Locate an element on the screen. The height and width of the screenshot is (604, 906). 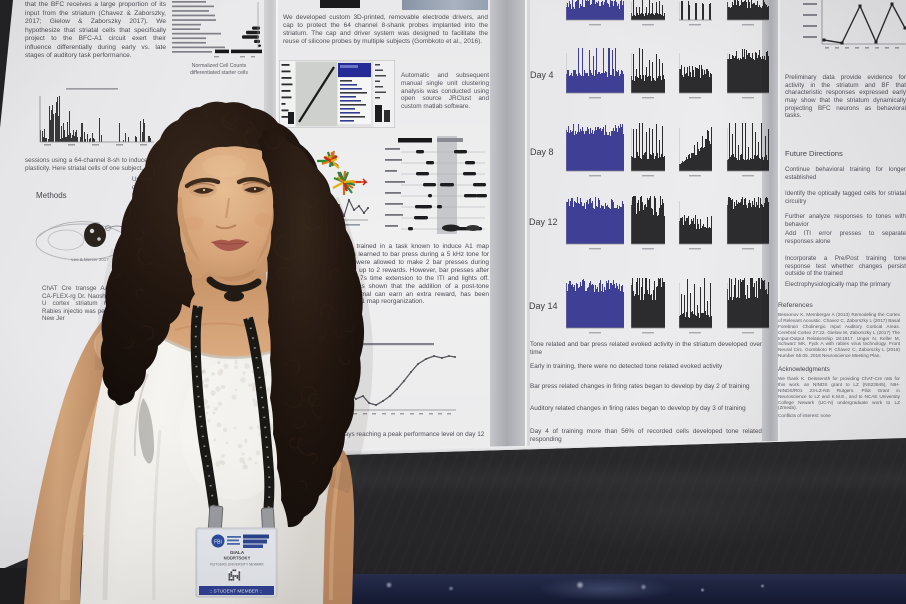
svg-text: NODRTSOKY is located at coordinates (237, 558).